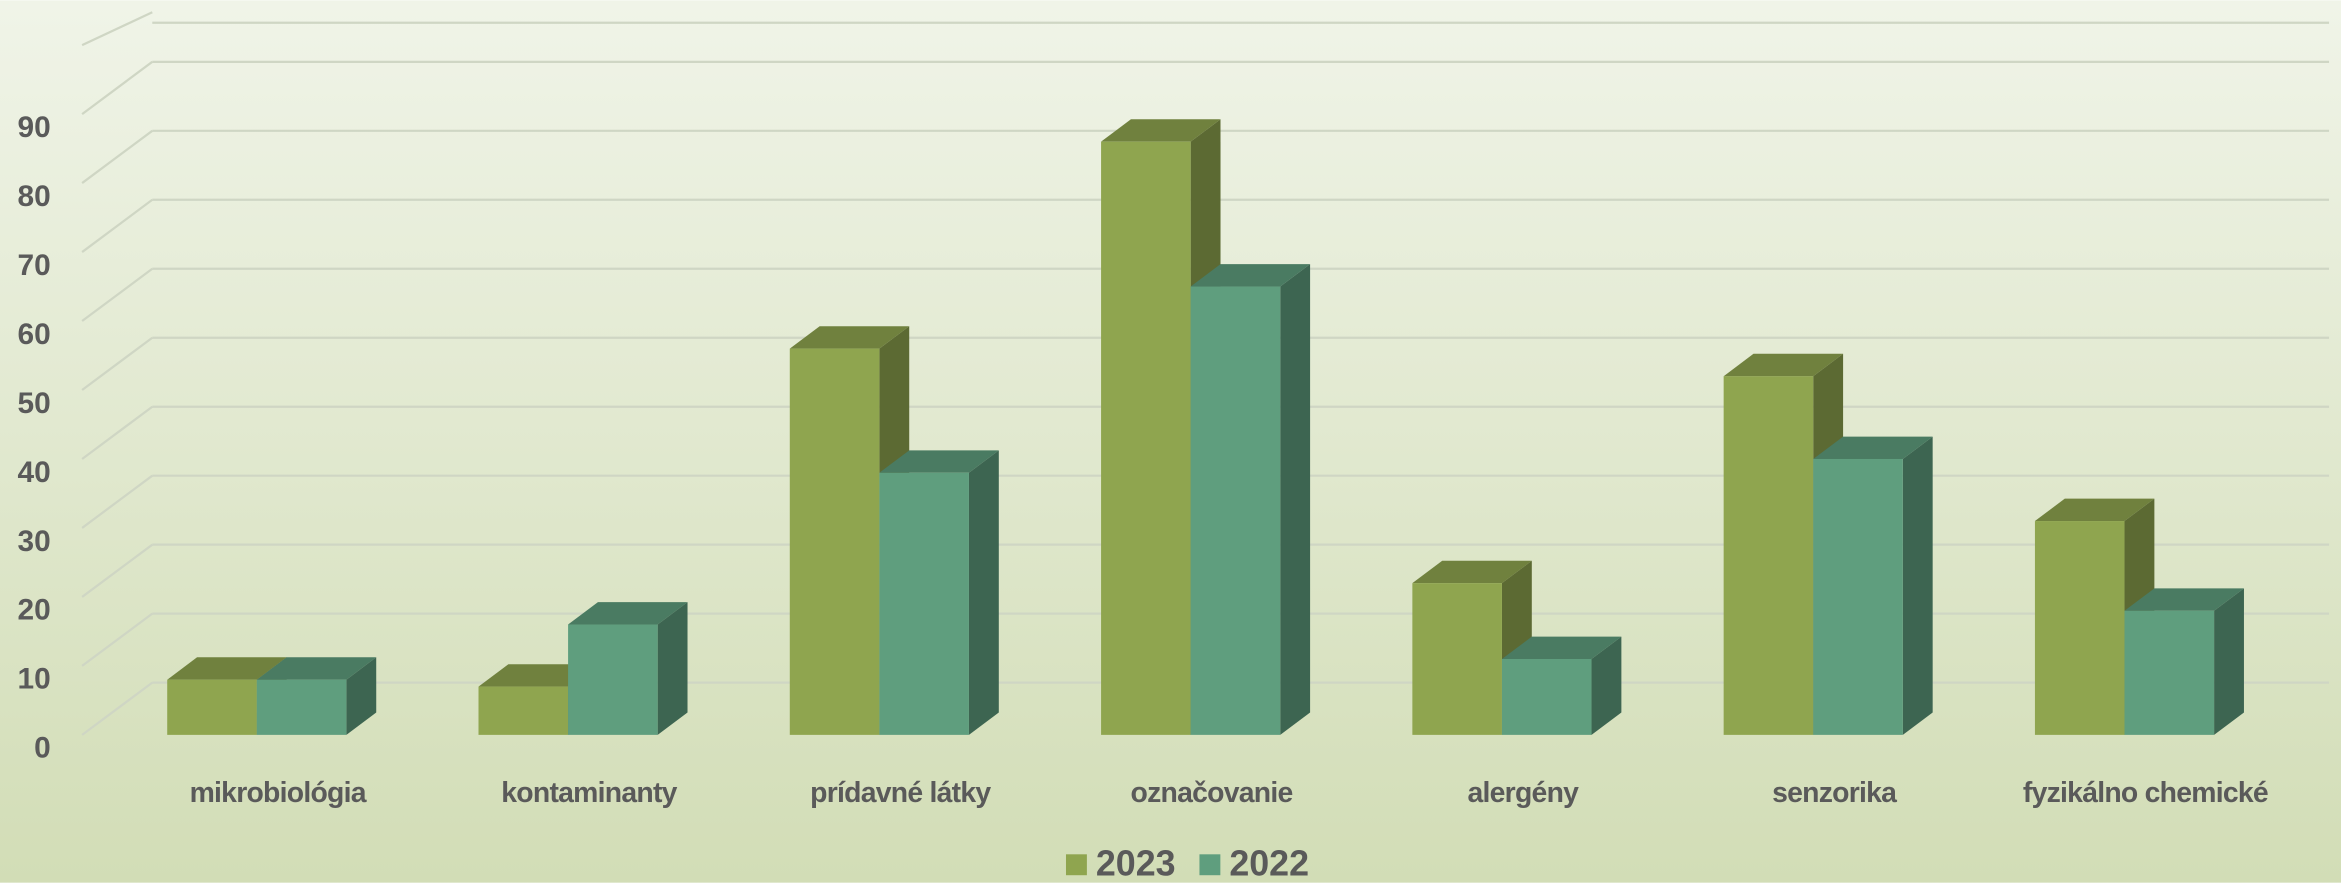 Image resolution: width=2341 pixels, height=883 pixels. What do you see at coordinates (34, 610) in the screenshot?
I see `y-tick-label: 20` at bounding box center [34, 610].